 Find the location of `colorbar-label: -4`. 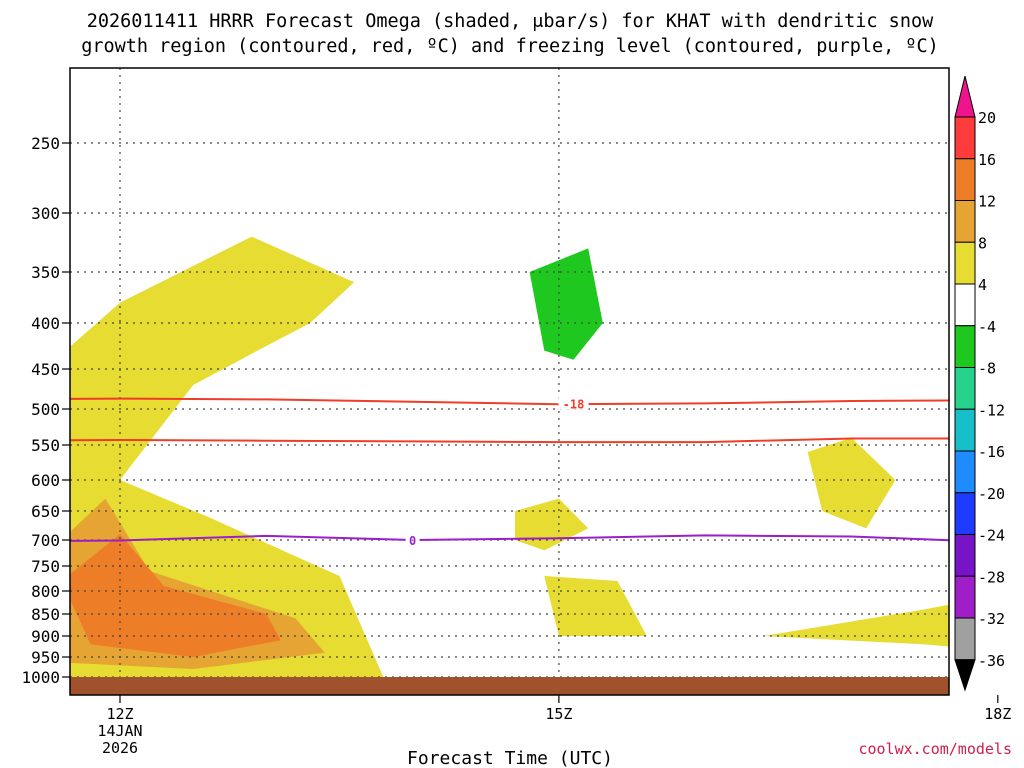

colorbar-label: -4 is located at coordinates (987, 327).